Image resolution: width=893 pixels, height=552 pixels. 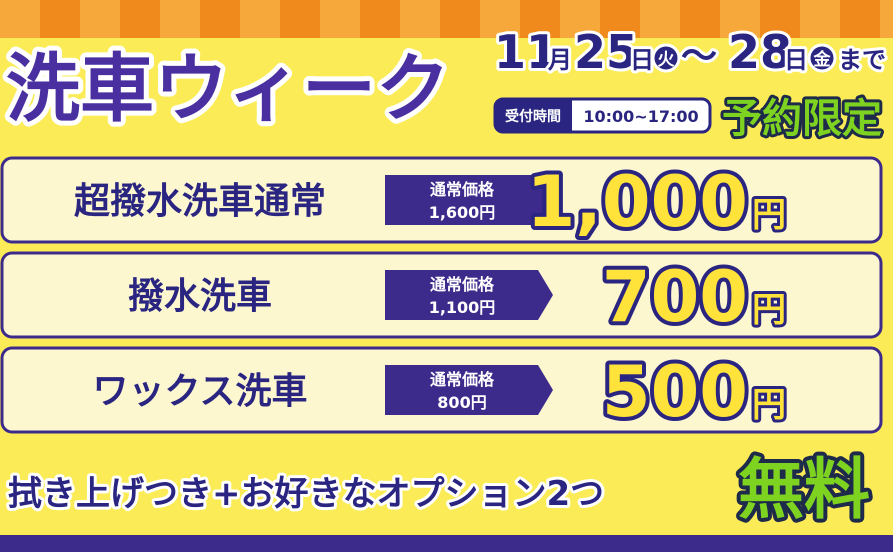 I want to click on regular-price: 1,100円, so click(x=462, y=307).